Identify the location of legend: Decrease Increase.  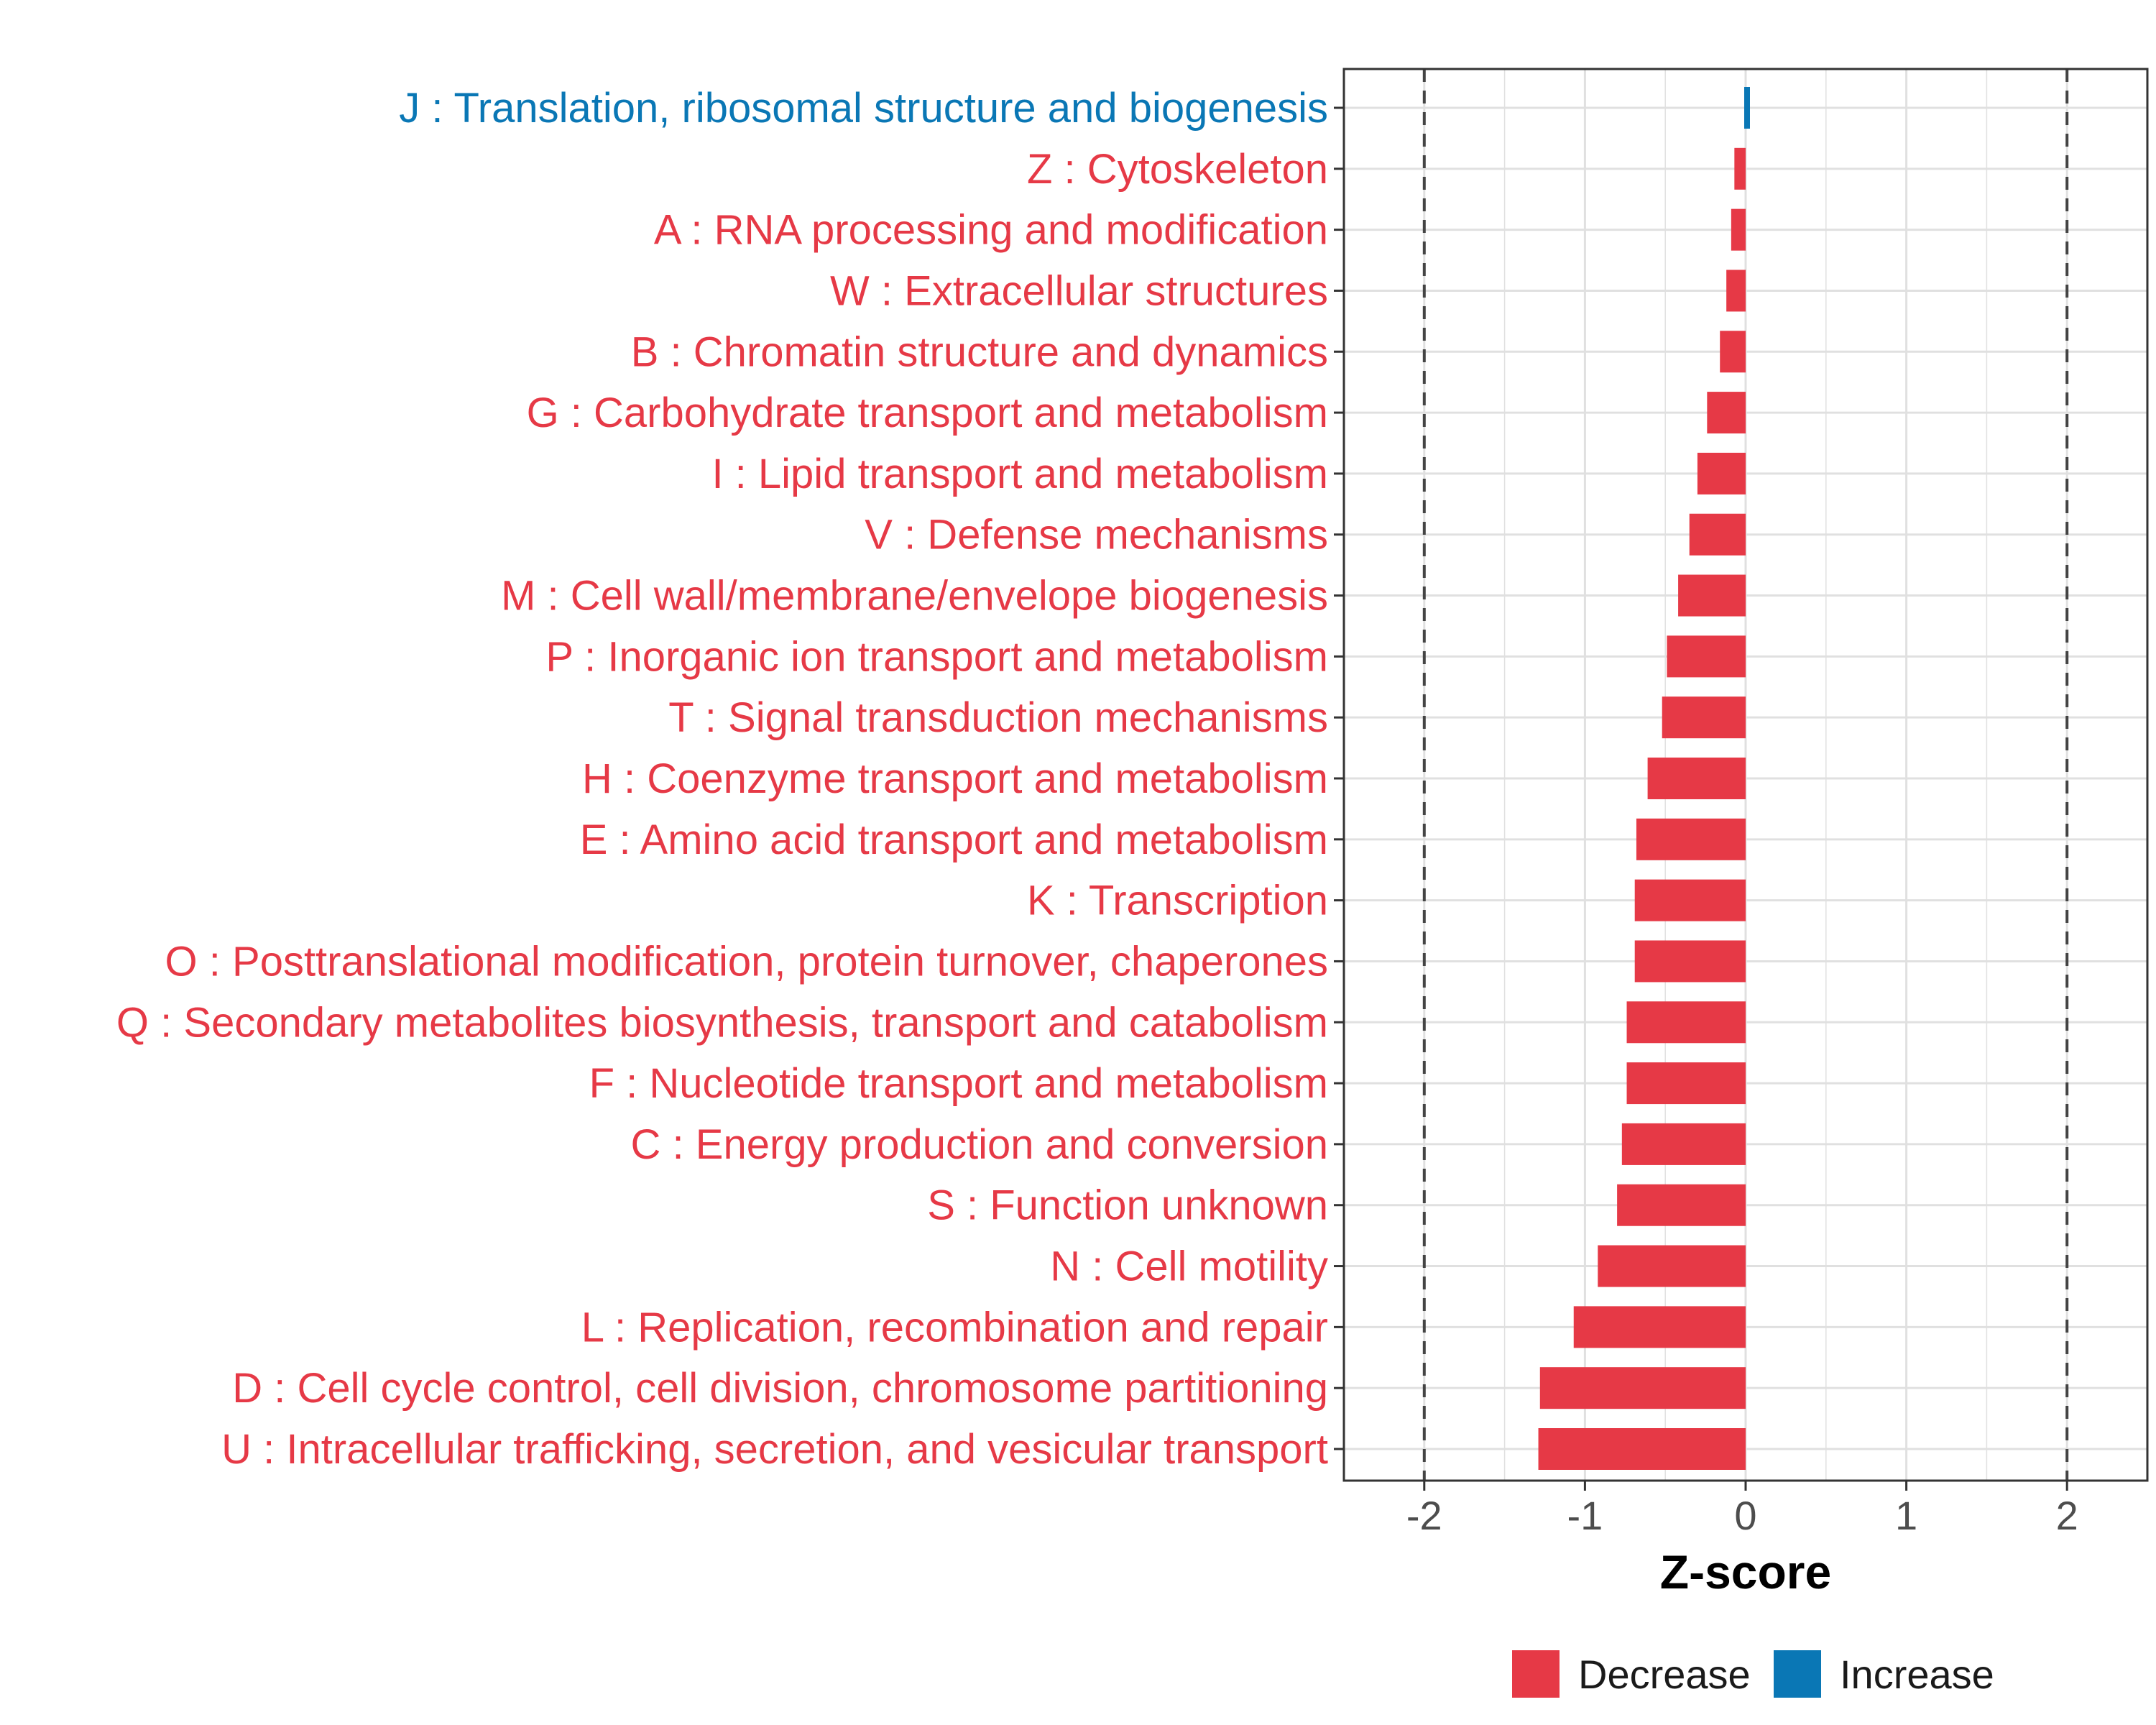
(1753, 1674).